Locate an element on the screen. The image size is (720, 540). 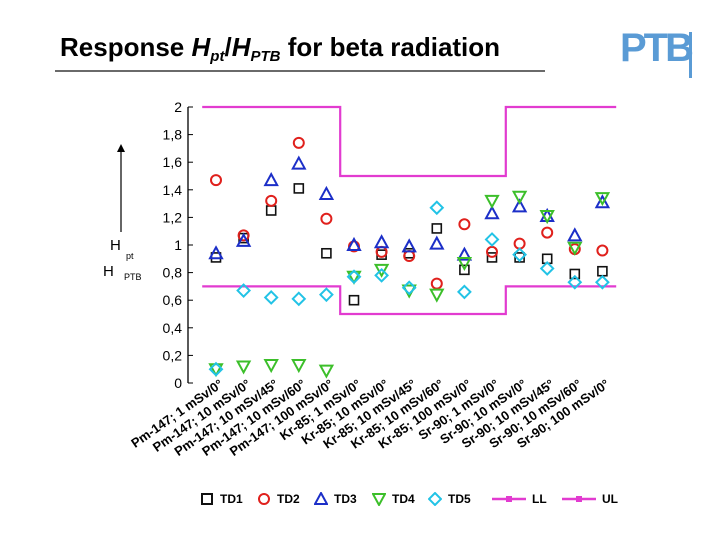
legend-label: TD4 is located at coordinates (403, 499).